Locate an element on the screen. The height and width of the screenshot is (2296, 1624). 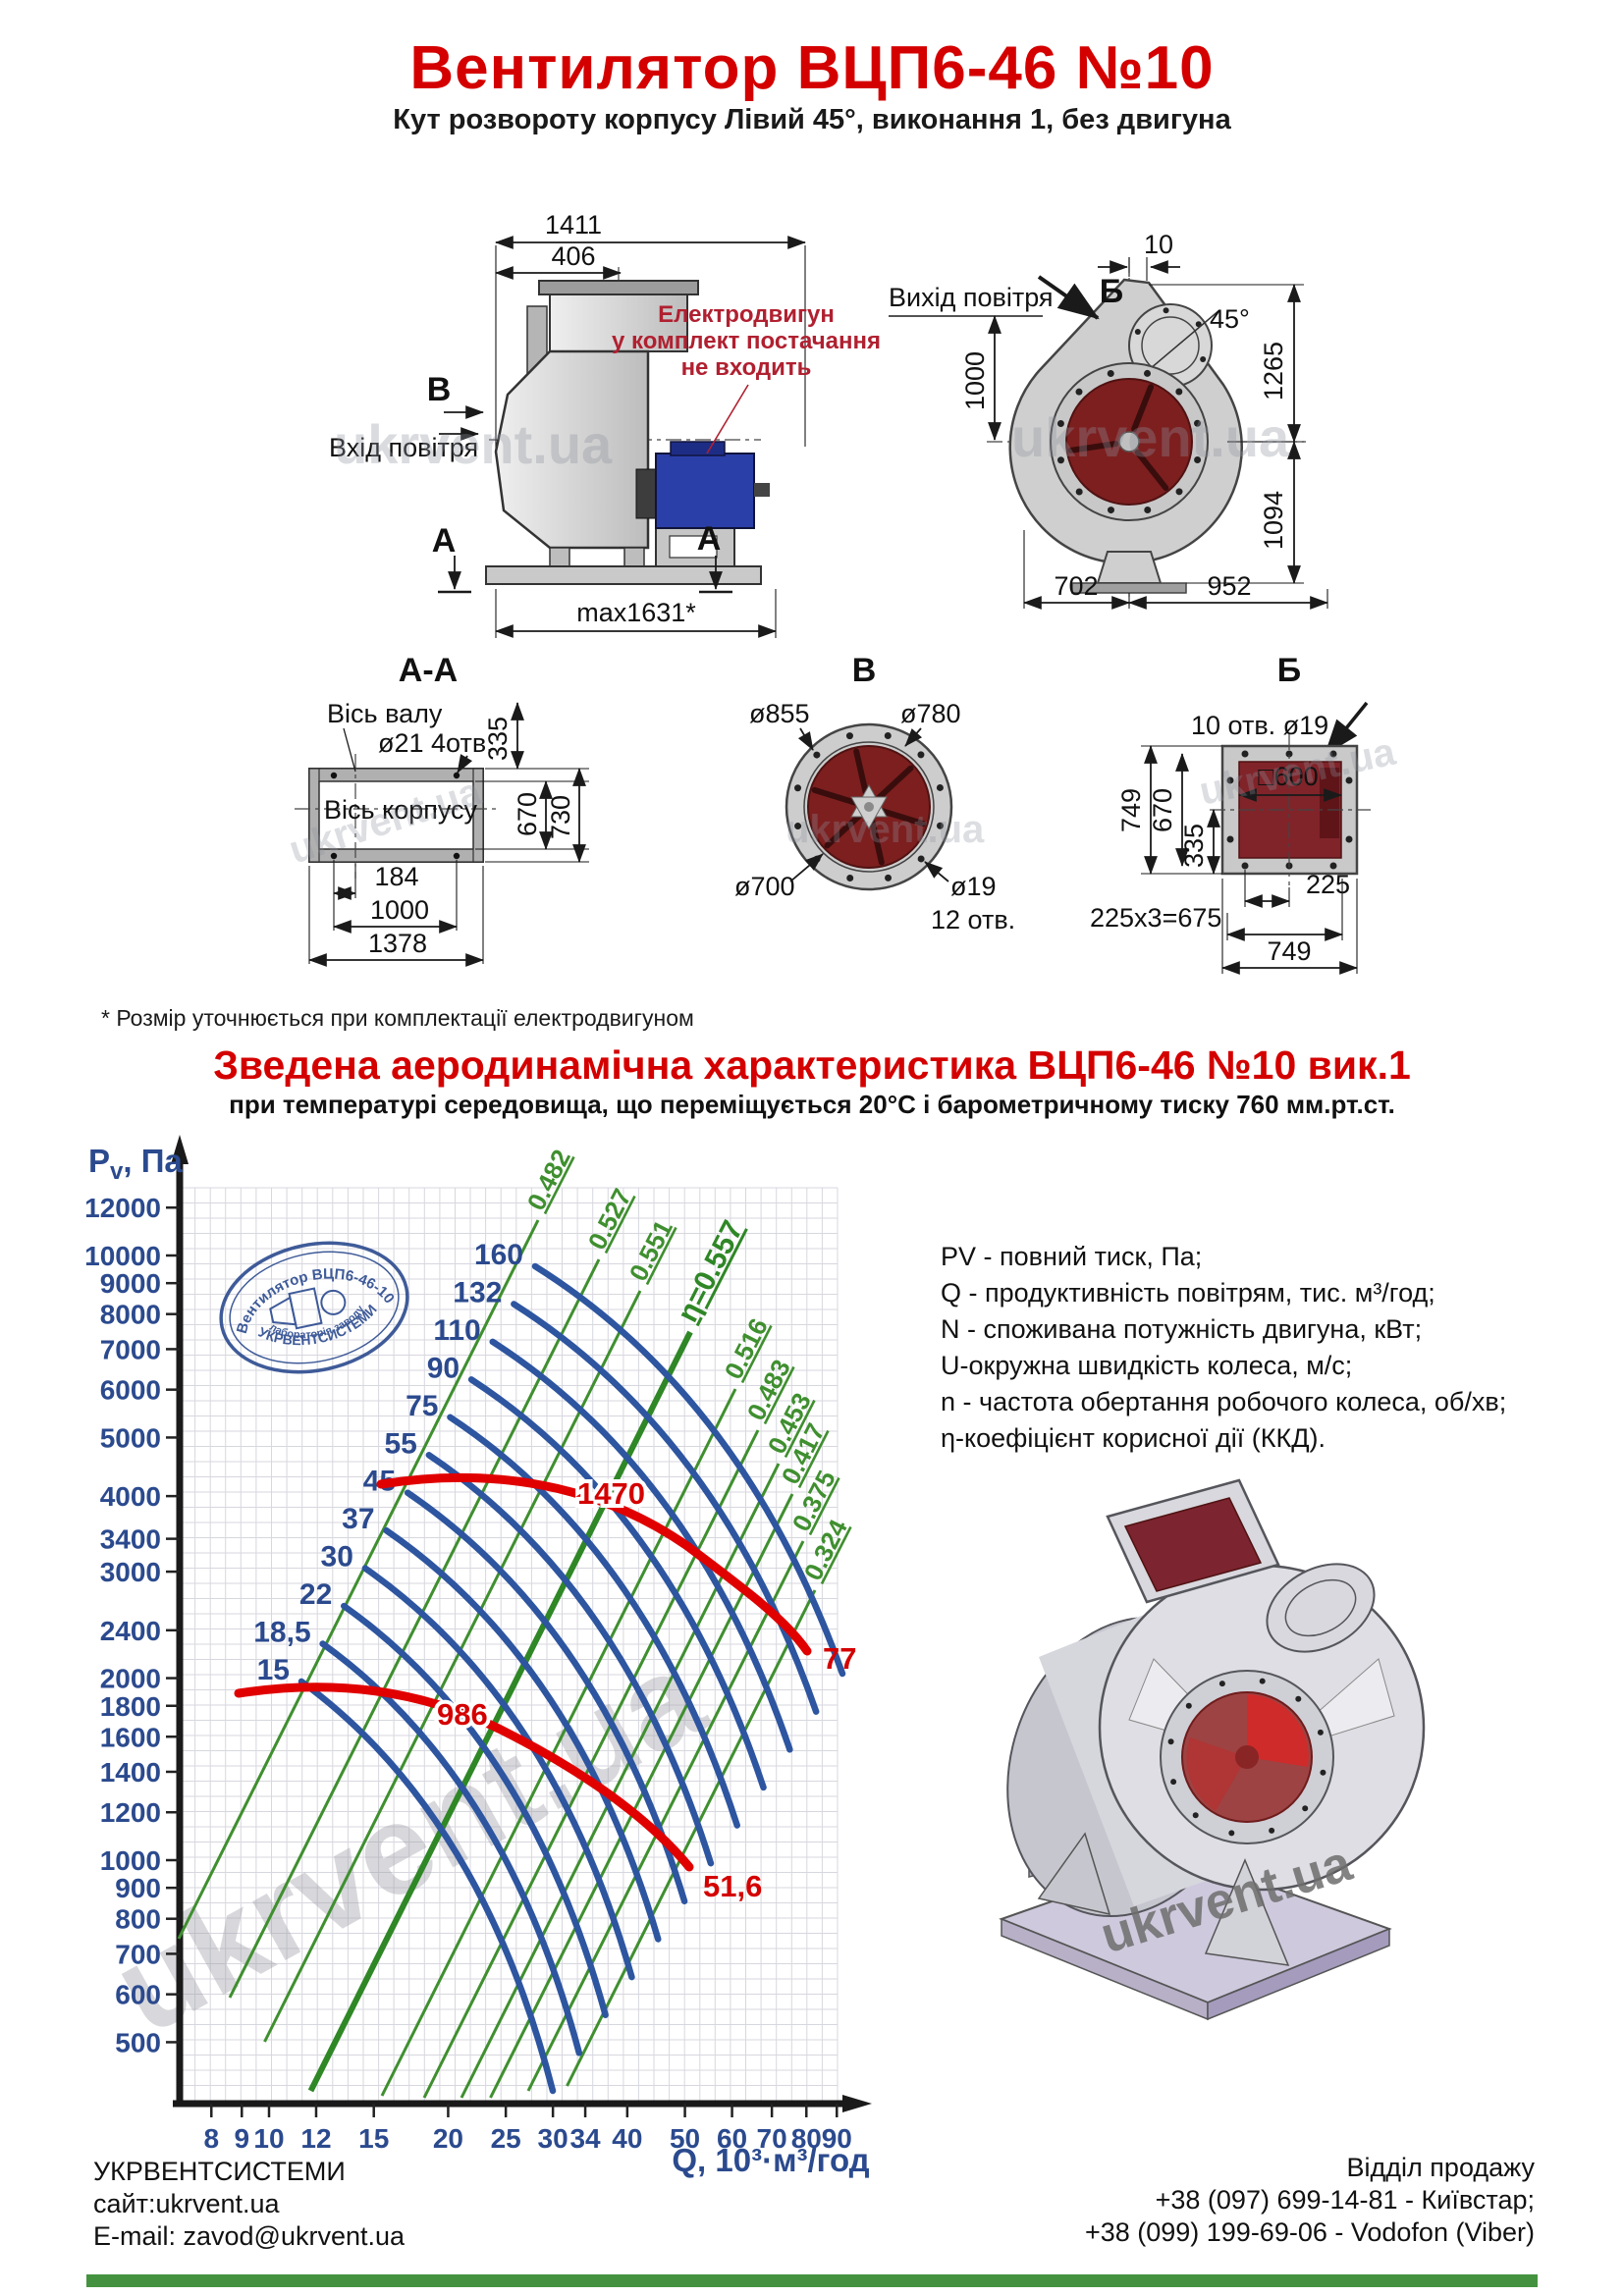
x-tick-label: 50 is located at coordinates (685, 2138).